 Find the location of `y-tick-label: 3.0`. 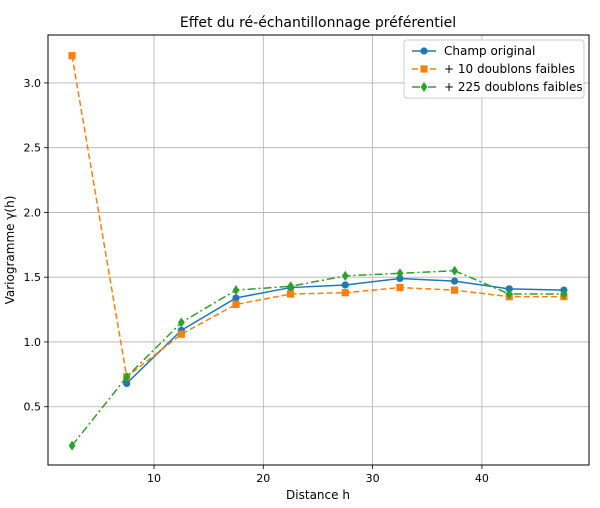

y-tick-label: 3.0 is located at coordinates (33, 83).